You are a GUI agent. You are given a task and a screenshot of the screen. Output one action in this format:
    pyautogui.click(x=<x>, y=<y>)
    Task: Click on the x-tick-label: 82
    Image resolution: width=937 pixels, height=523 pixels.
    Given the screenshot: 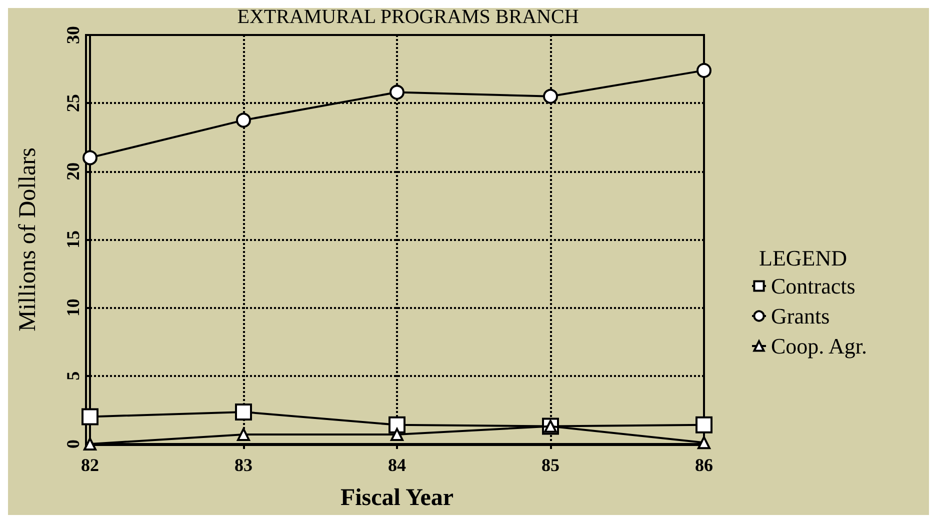 What is the action you would take?
    pyautogui.click(x=90, y=465)
    